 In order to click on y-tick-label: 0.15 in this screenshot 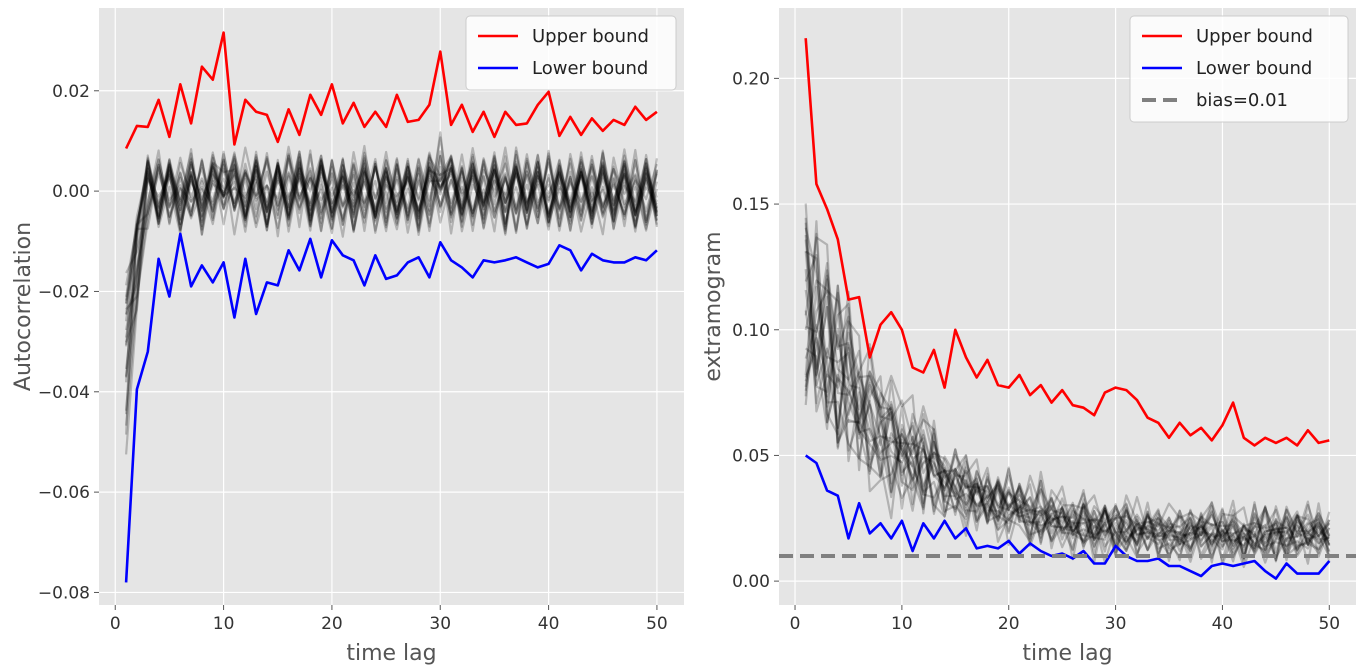, I will do `click(751, 205)`.